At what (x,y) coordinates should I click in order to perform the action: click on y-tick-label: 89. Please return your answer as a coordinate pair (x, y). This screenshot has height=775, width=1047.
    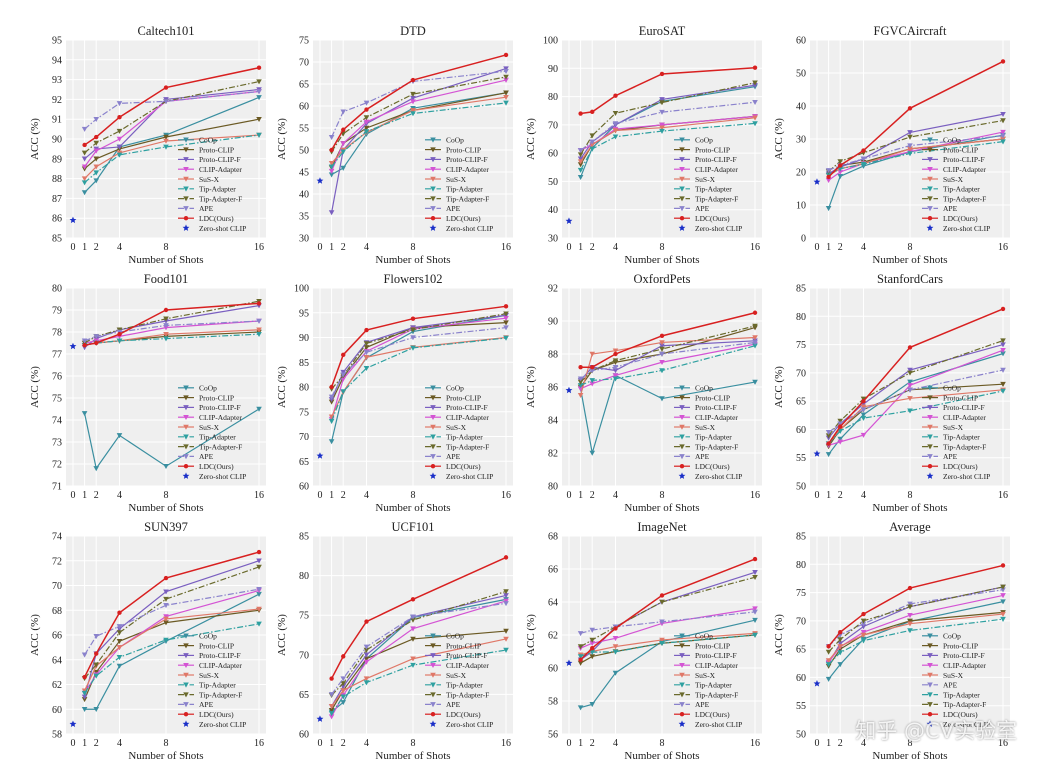
    Looking at the image, I should click on (57, 159).